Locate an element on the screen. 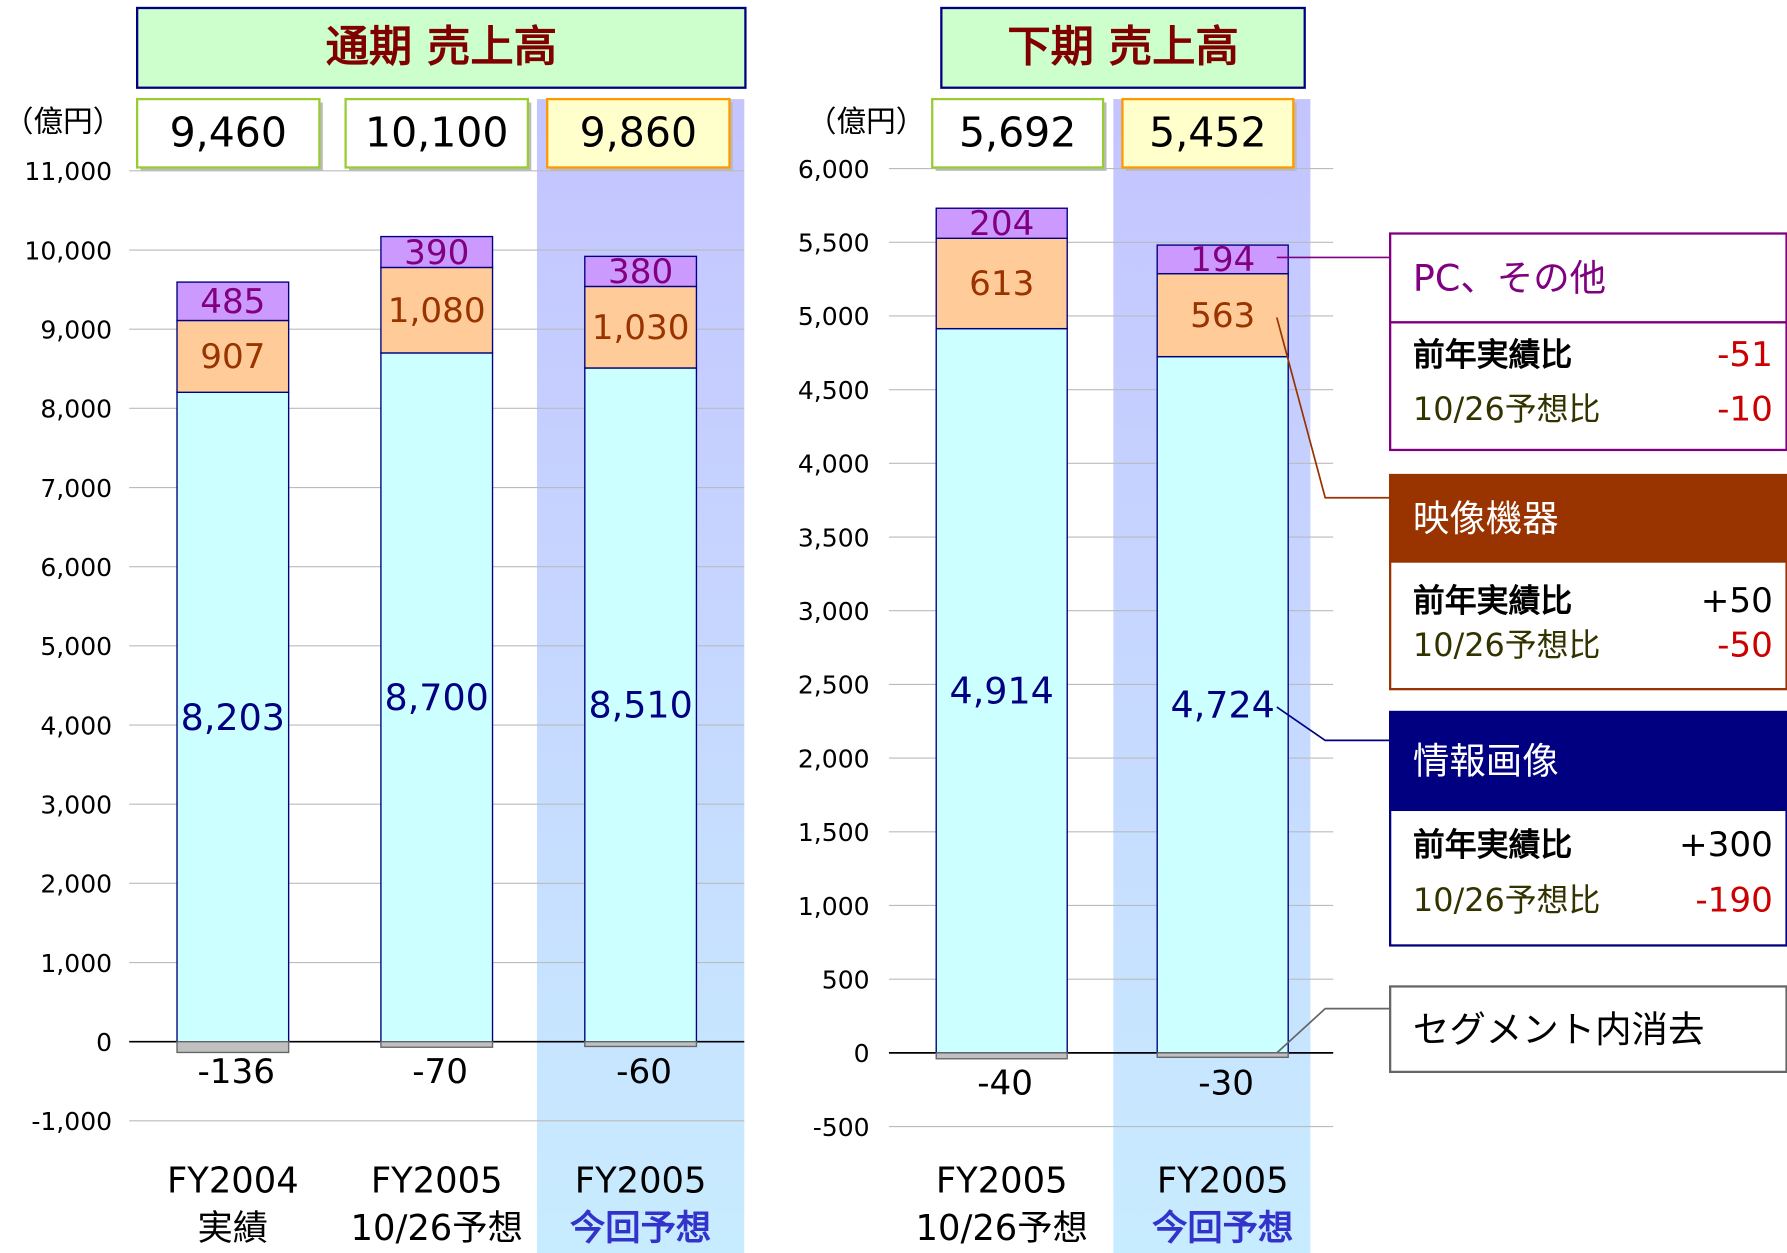  segment-label: 907 is located at coordinates (232, 357).